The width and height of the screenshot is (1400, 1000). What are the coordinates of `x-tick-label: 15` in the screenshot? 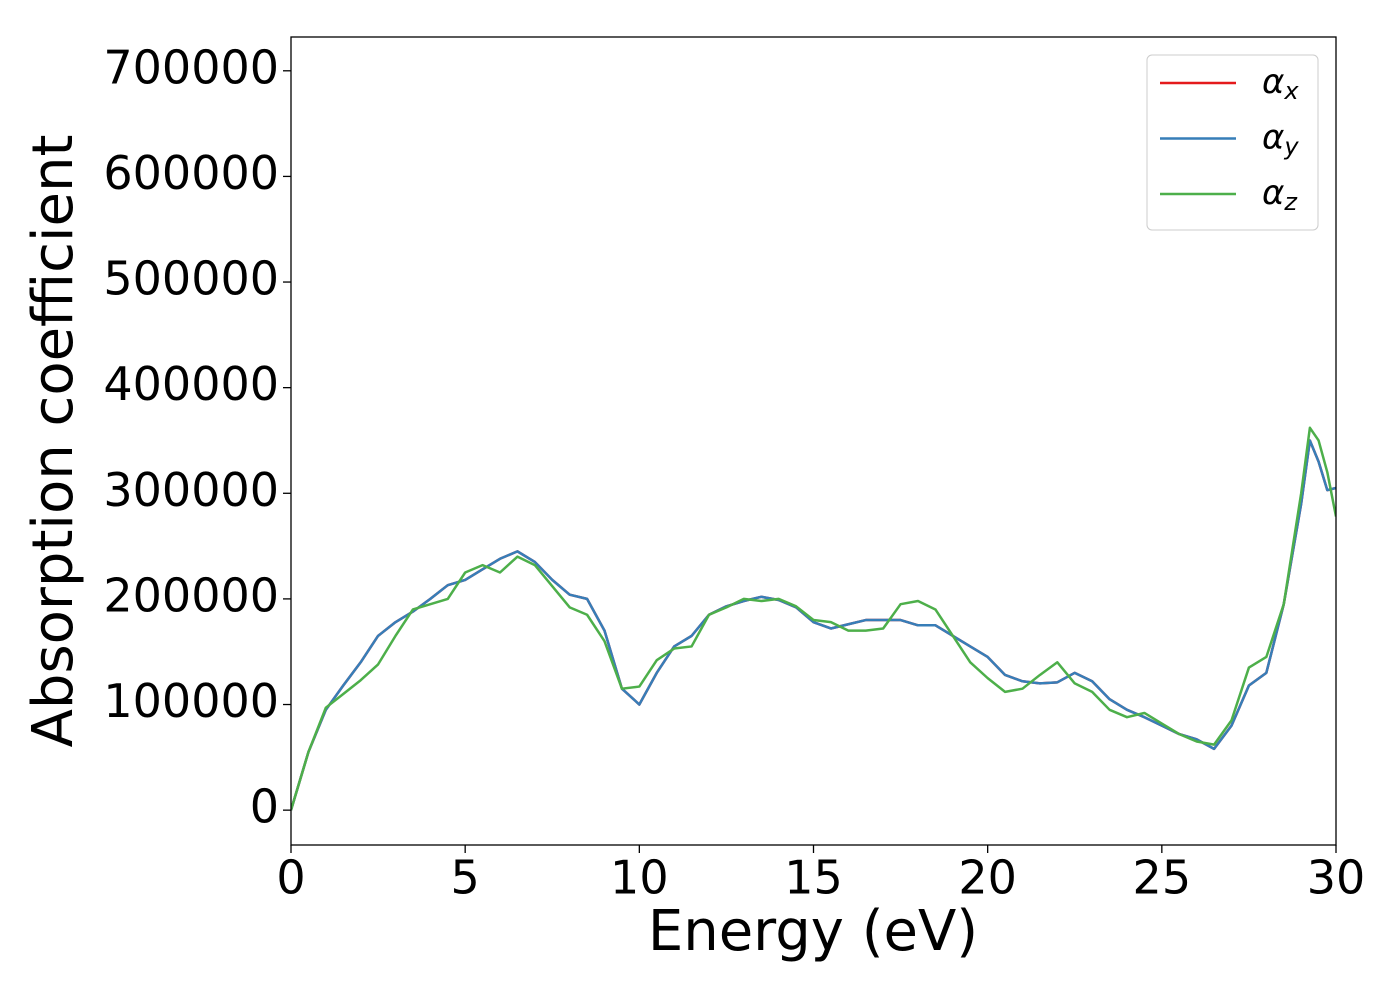 It's located at (813, 878).